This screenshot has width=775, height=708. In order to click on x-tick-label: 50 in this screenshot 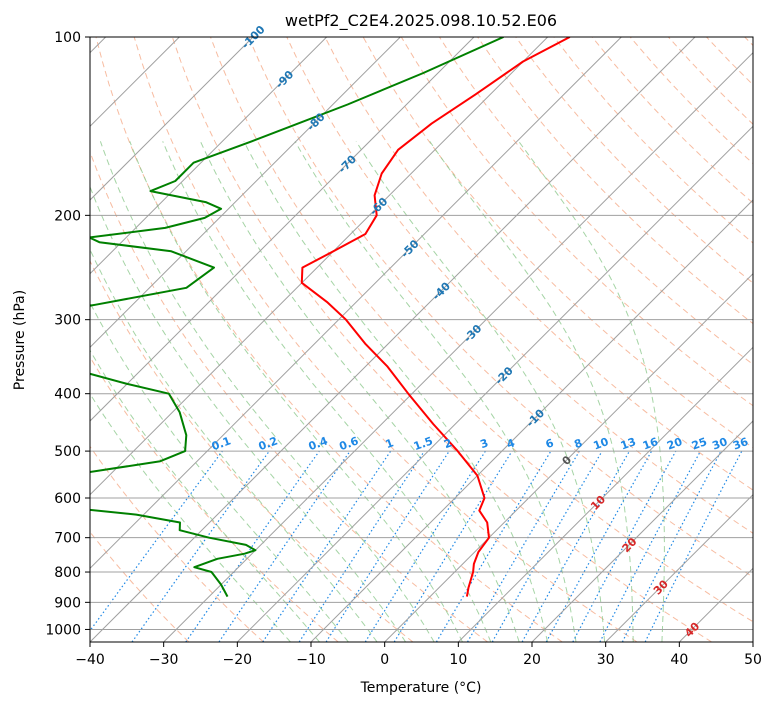, I will do `click(753, 660)`.